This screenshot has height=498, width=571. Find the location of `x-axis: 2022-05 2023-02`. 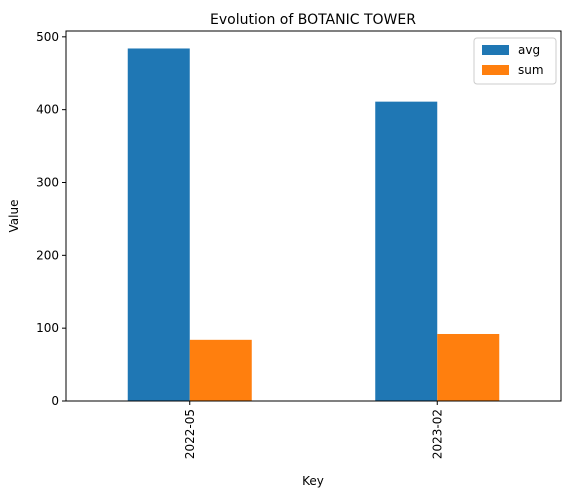

x-axis: 2022-05 2023-02 is located at coordinates (313, 430).